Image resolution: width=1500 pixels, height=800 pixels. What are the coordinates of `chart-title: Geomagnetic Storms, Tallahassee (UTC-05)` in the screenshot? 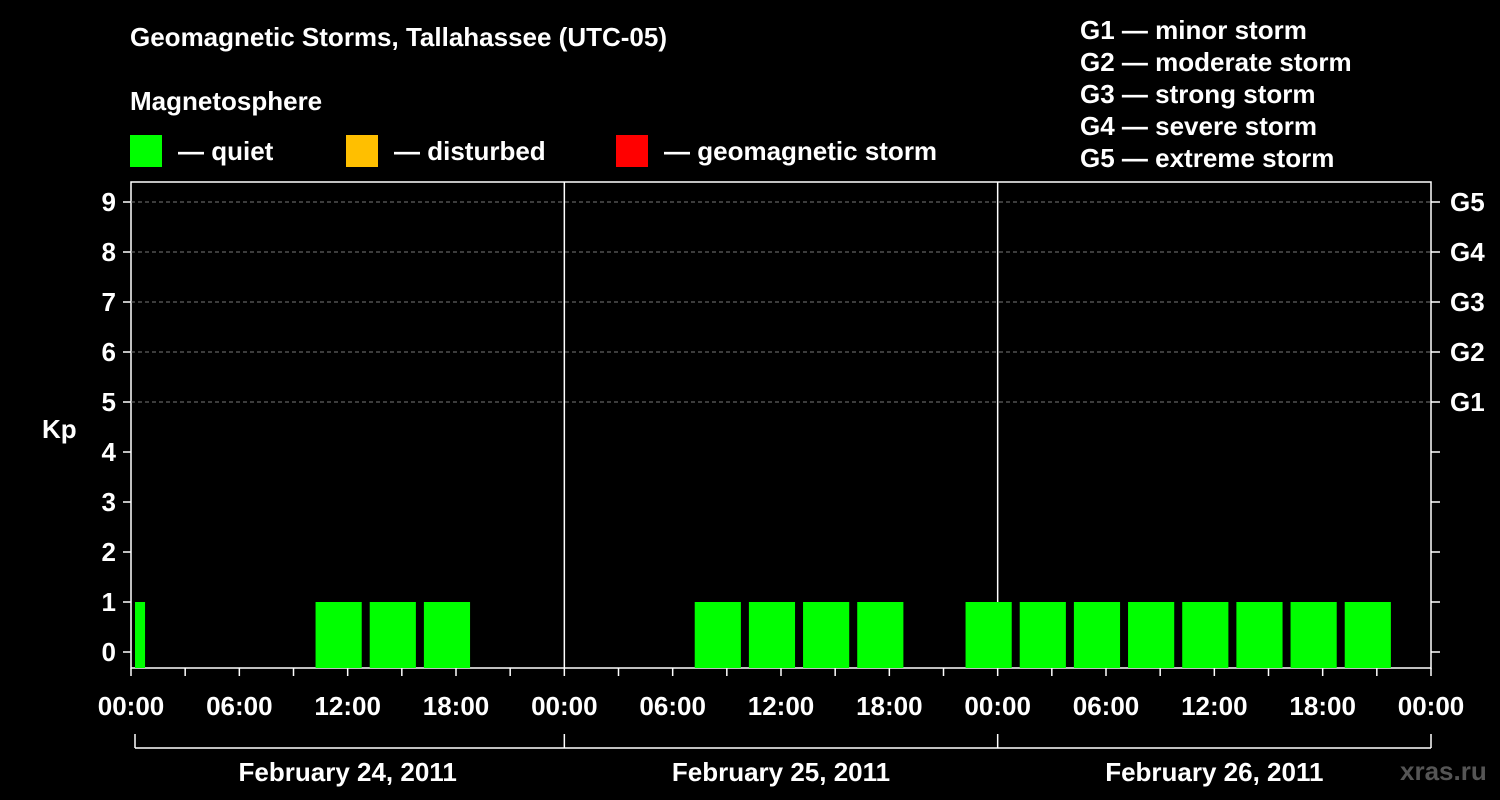 It's located at (399, 37).